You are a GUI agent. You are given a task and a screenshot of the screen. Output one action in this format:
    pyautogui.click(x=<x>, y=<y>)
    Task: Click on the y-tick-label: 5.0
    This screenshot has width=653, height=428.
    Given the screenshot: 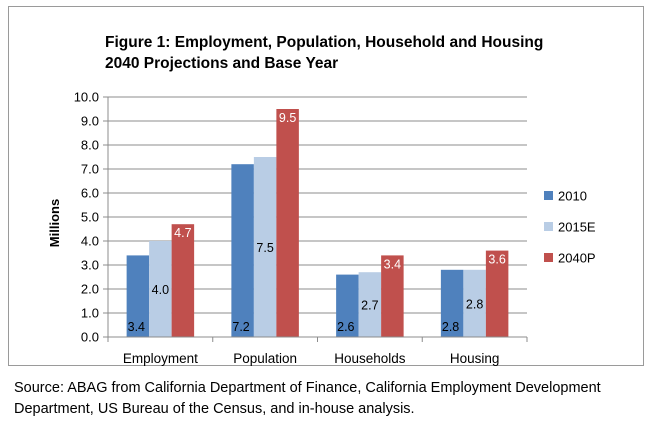 What is the action you would take?
    pyautogui.click(x=90, y=217)
    